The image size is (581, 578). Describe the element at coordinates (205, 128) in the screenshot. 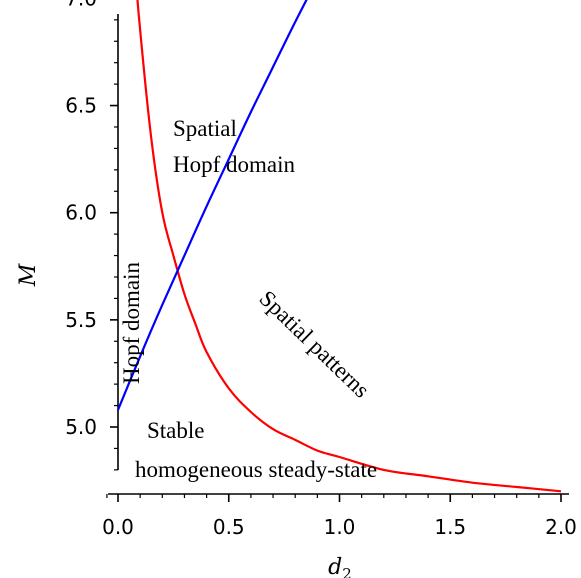

I see `annotation-spatial-hopf-line1: Spatial` at that location.